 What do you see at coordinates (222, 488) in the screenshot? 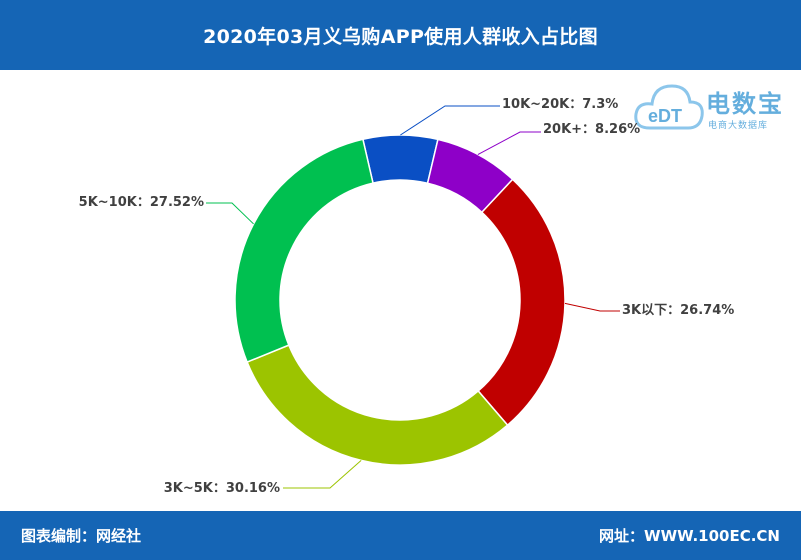
I see `slice-label-3: 3K~5K：30.16%` at bounding box center [222, 488].